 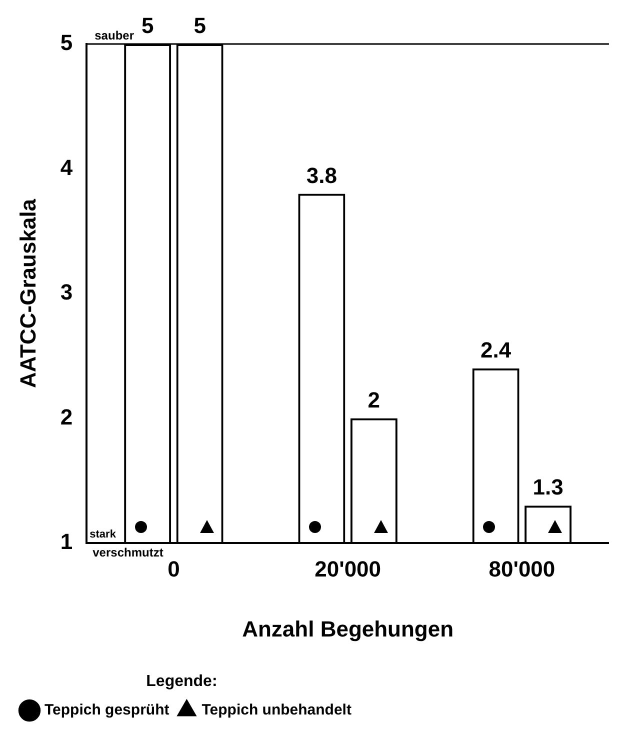 I want to click on text: sauber, so click(x=114, y=35).